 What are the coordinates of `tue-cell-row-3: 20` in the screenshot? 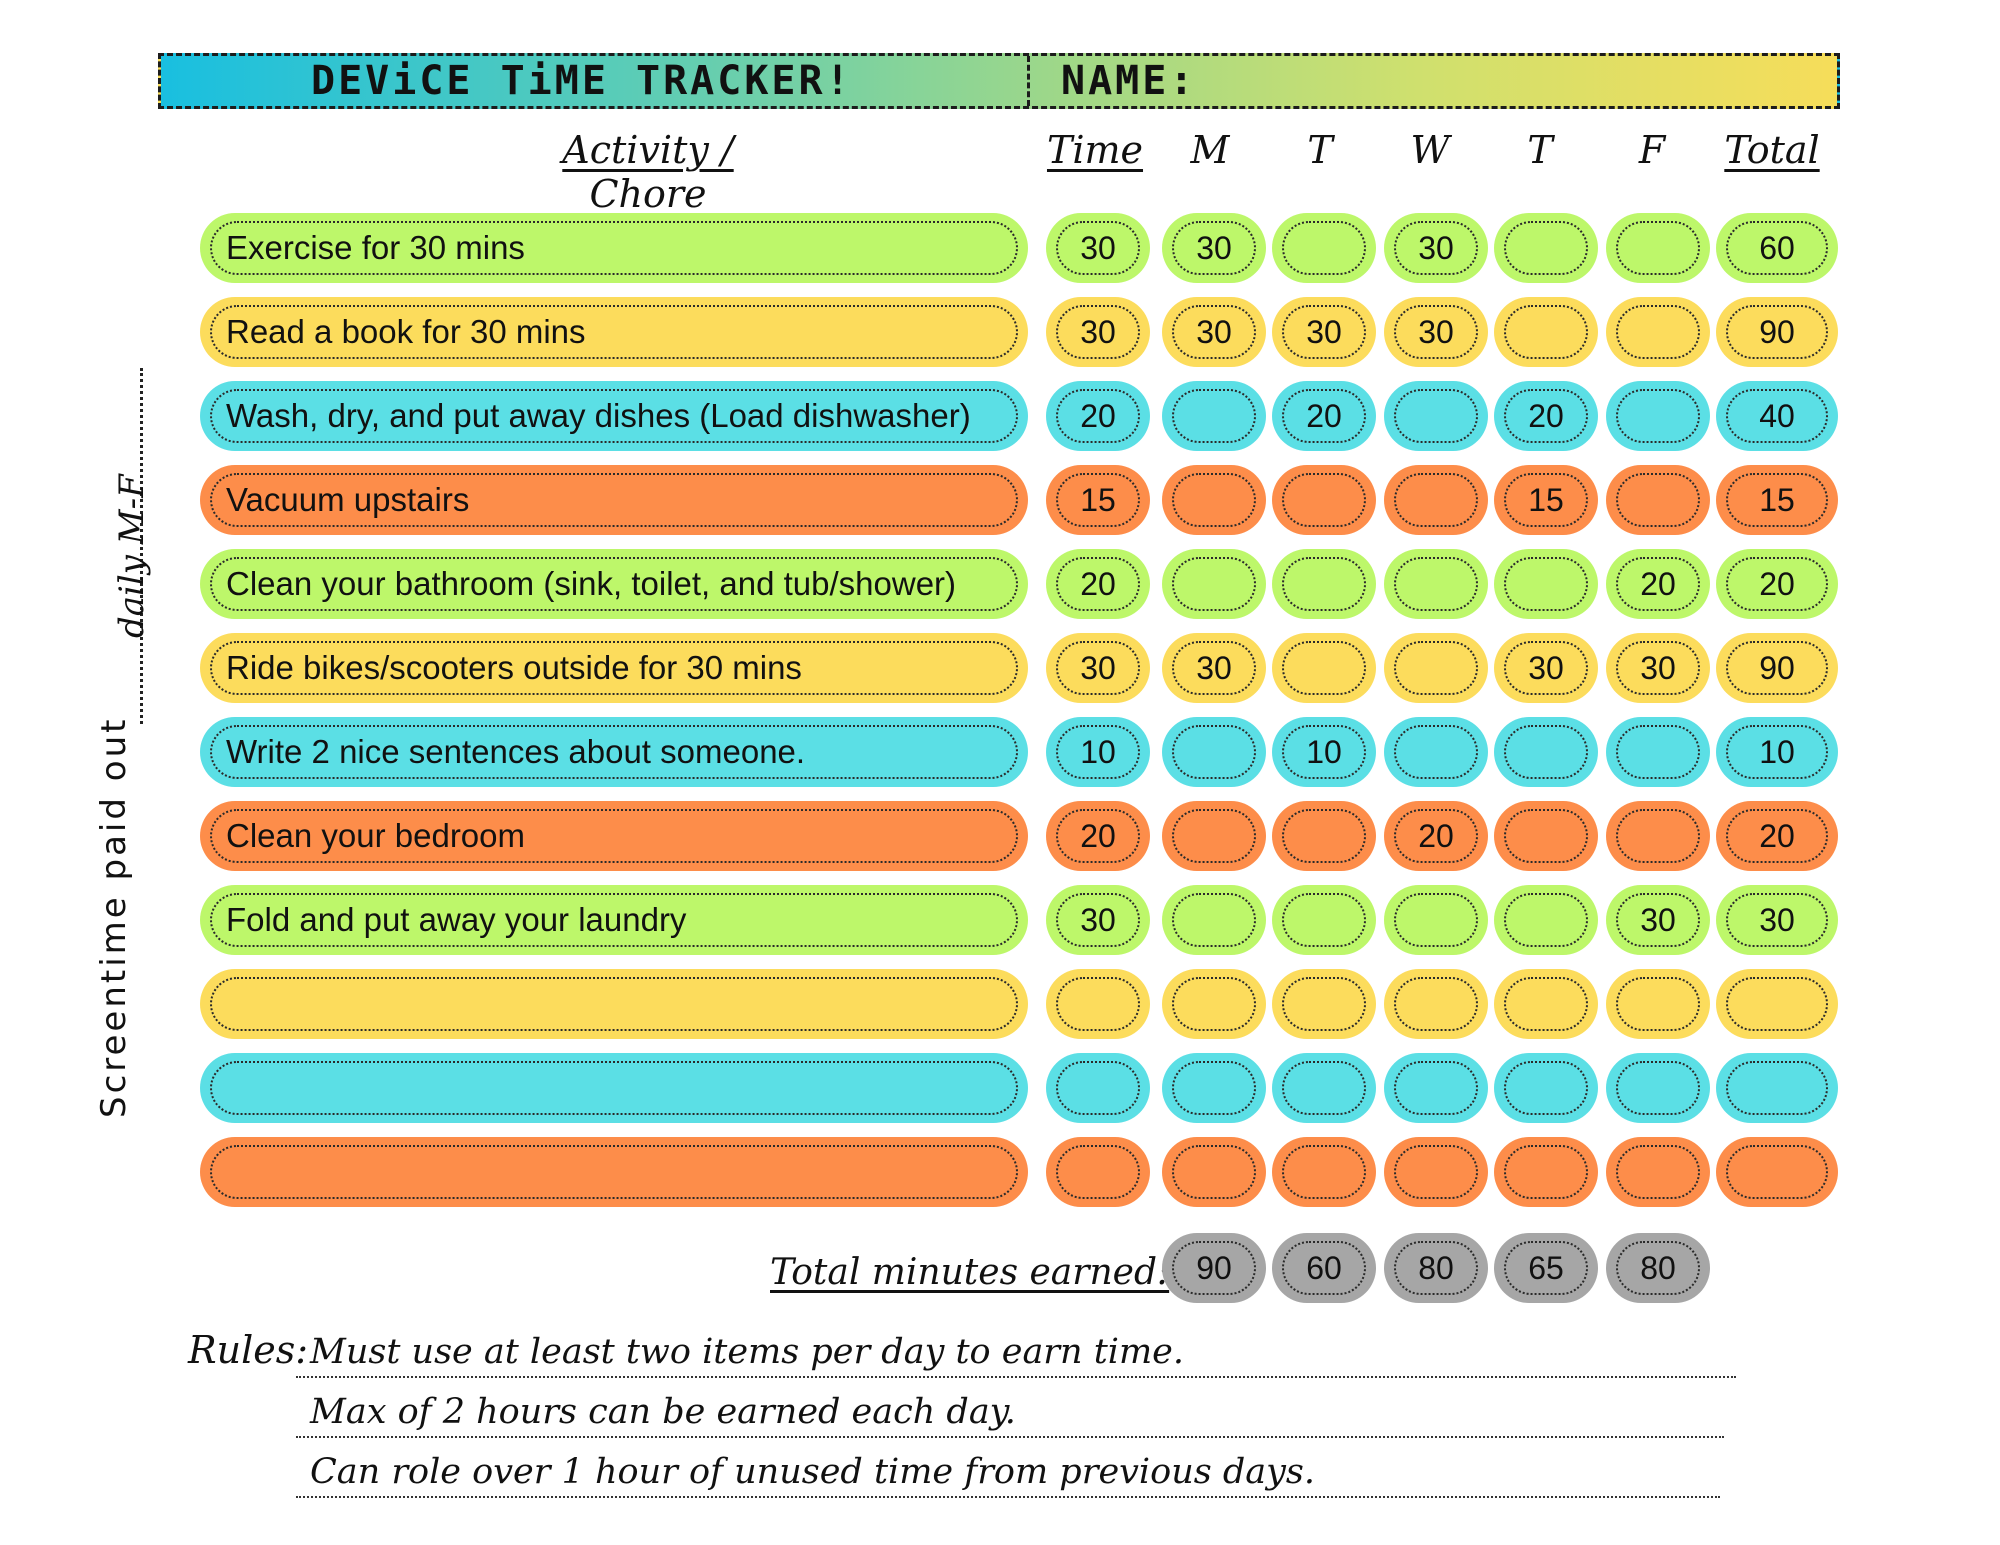 It's located at (1324, 416).